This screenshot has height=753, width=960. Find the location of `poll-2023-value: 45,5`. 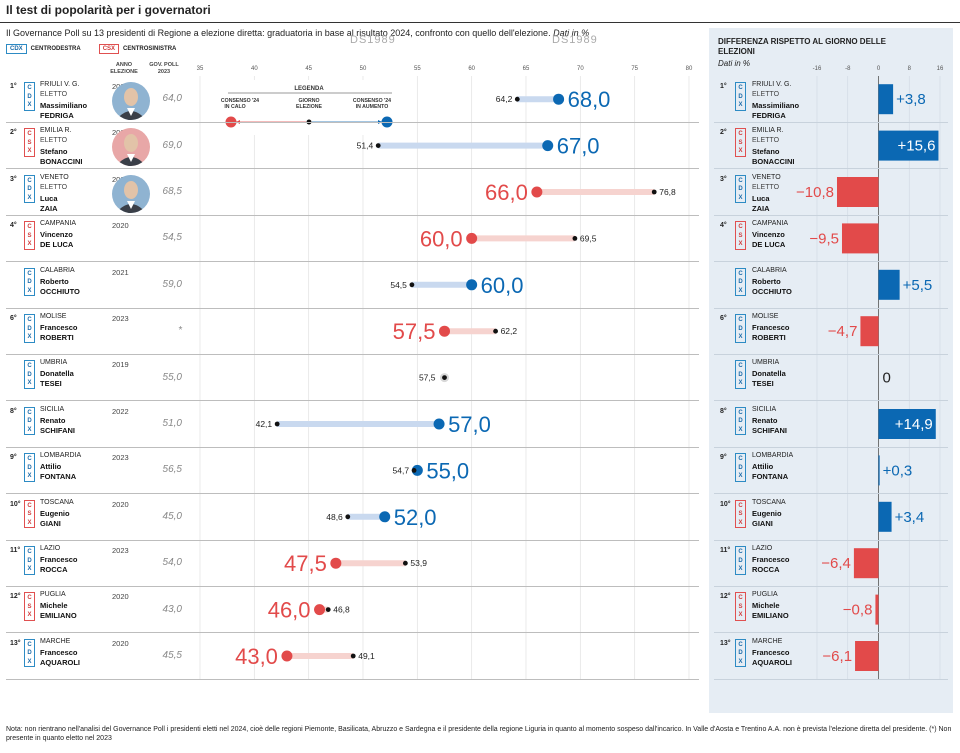

poll-2023-value: 45,5 is located at coordinates (172, 655).